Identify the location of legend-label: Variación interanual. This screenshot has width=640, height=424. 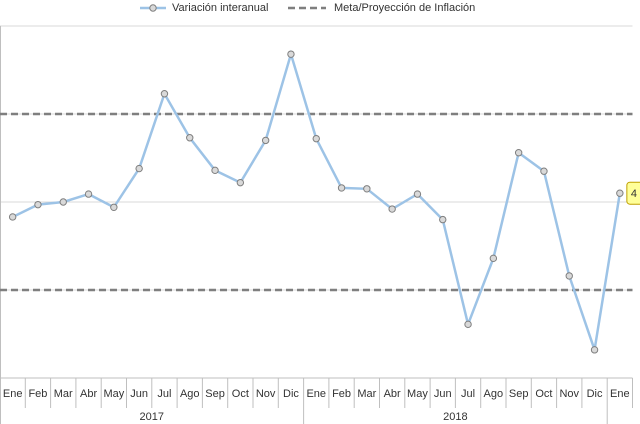
(220, 8).